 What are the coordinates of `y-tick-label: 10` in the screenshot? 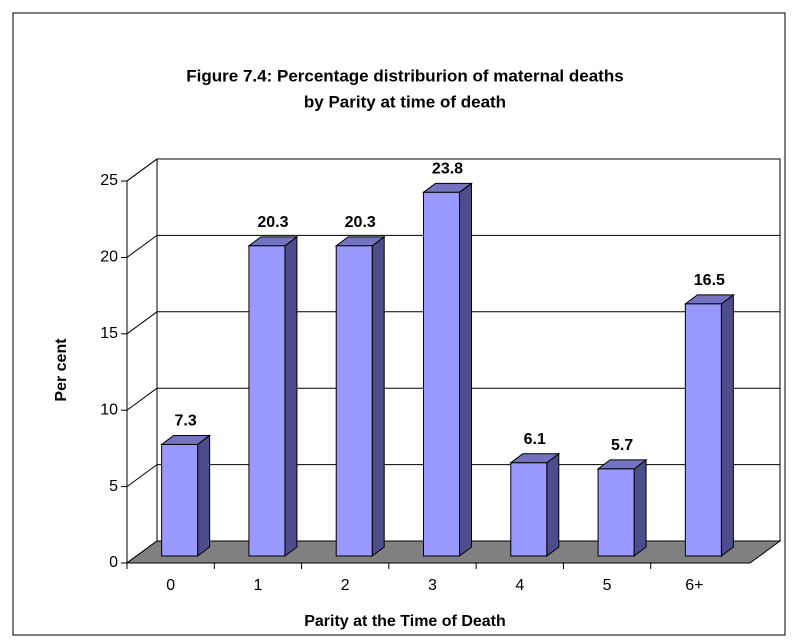 It's located at (109, 409).